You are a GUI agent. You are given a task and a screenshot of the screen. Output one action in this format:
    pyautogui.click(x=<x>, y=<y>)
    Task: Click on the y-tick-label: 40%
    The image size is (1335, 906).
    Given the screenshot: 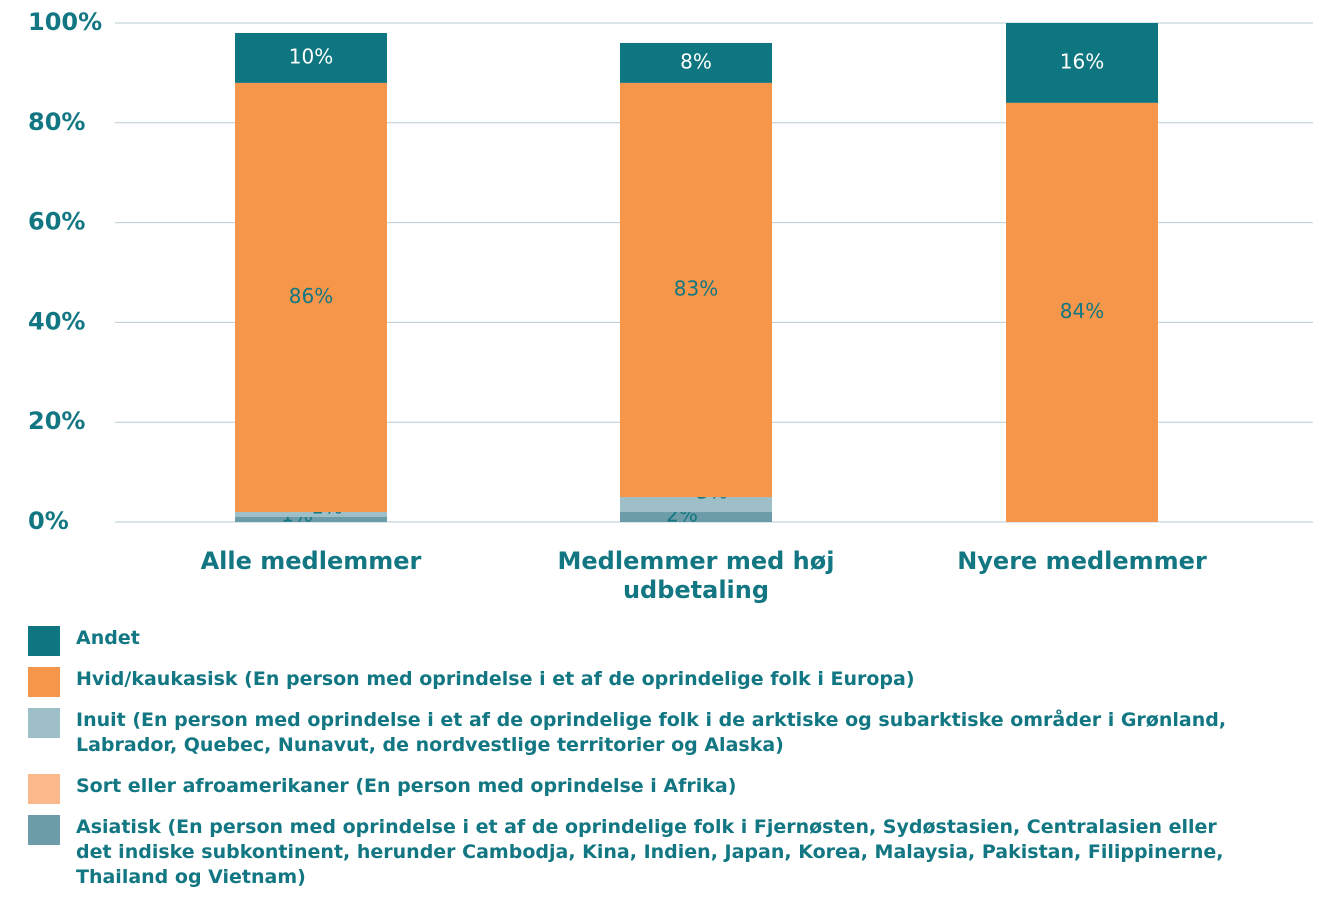 What is the action you would take?
    pyautogui.click(x=56, y=321)
    